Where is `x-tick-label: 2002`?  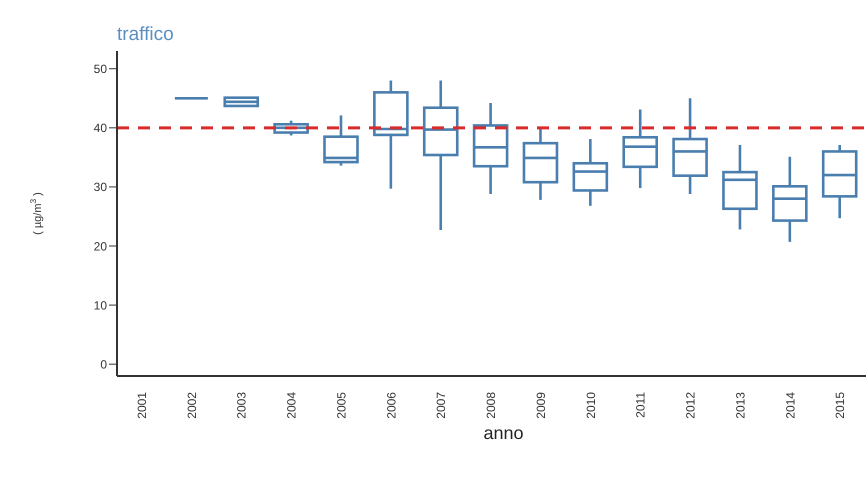 x-tick-label: 2002 is located at coordinates (191, 405).